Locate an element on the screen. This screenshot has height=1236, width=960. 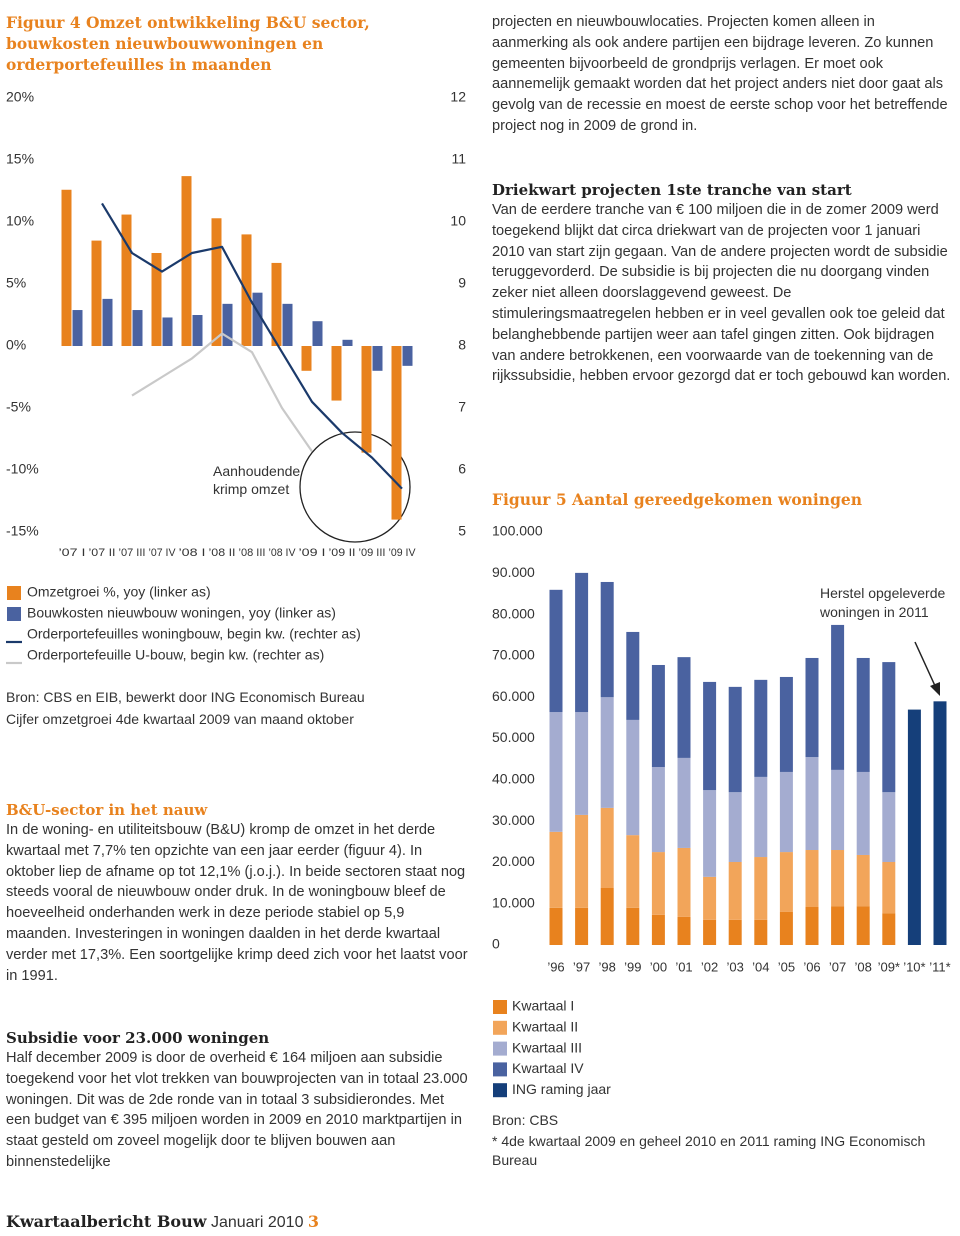
figure-5-title: Figuur 5 Aantal gereedgekomen woningen is located at coordinates (677, 499).